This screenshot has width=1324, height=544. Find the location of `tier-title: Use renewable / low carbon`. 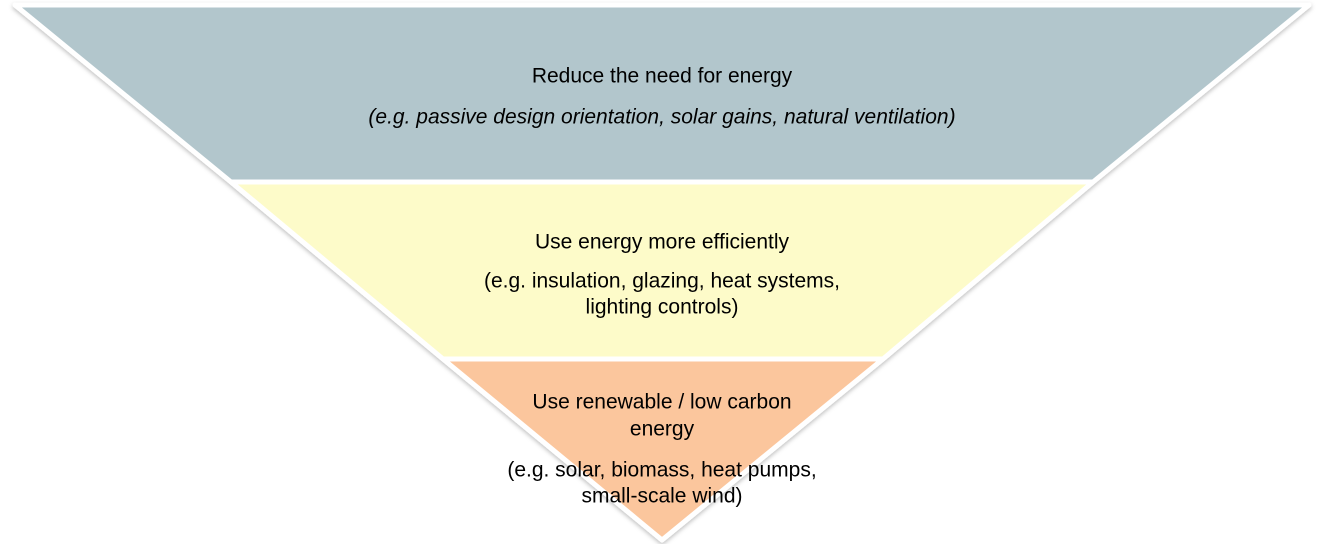

tier-title: Use renewable / low carbon is located at coordinates (661, 402).